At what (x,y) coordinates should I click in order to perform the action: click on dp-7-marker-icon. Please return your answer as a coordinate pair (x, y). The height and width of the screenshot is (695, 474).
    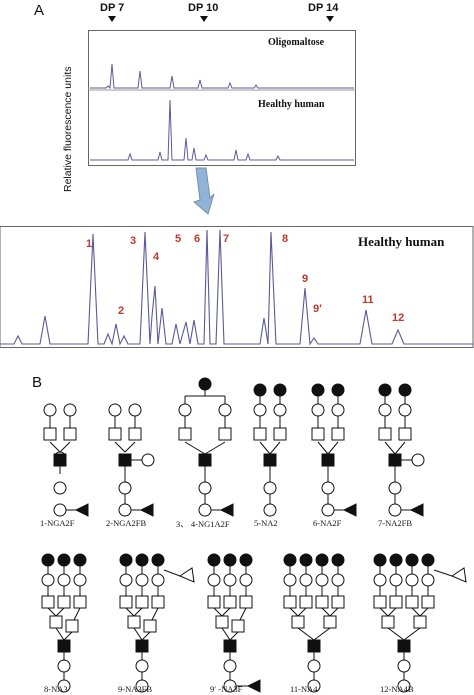
    Looking at the image, I should click on (112, 19).